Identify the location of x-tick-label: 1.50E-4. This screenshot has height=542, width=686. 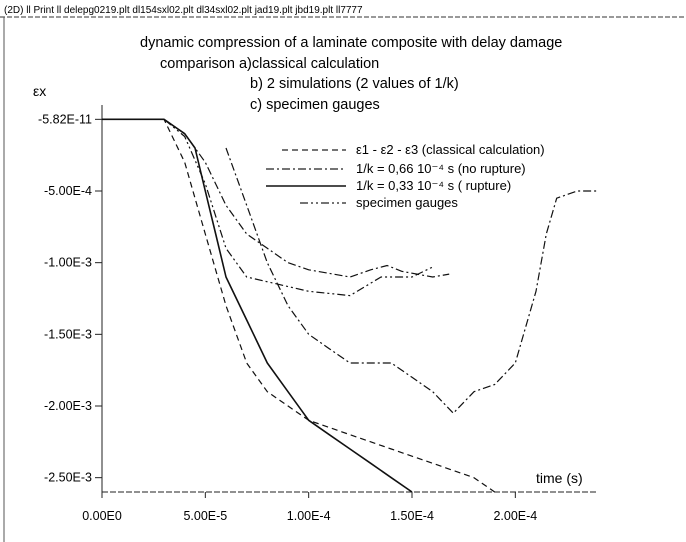
(412, 516).